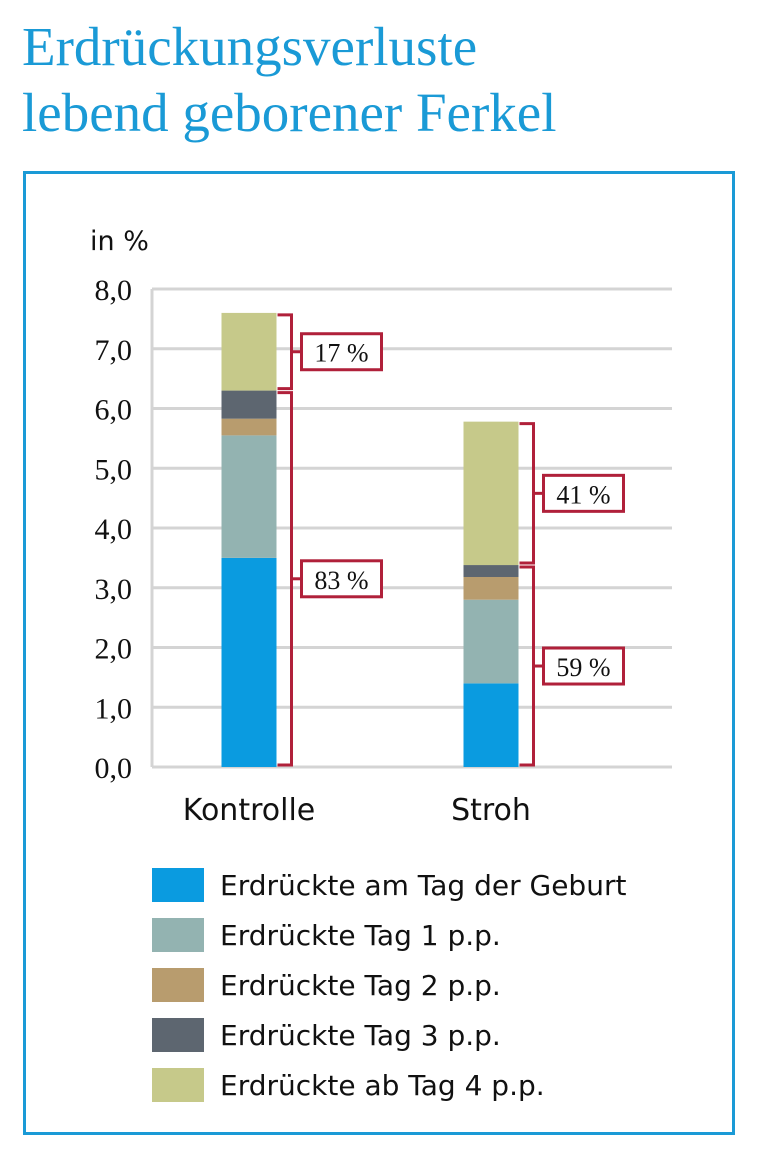  I want to click on y-tick-label: 3,0, so click(114, 589).